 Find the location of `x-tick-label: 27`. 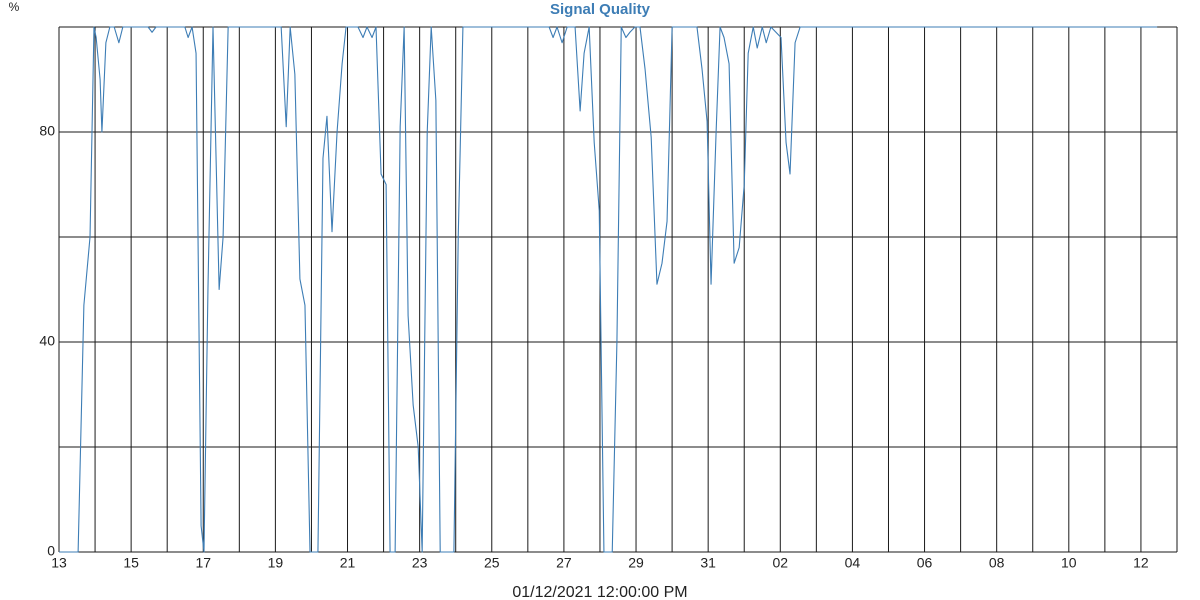

x-tick-label: 27 is located at coordinates (564, 563).